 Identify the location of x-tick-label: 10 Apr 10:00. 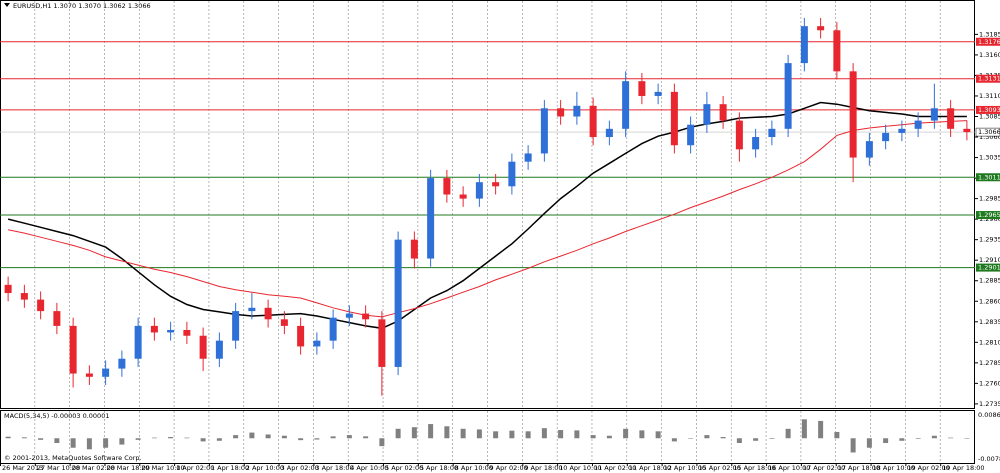
(580, 468).